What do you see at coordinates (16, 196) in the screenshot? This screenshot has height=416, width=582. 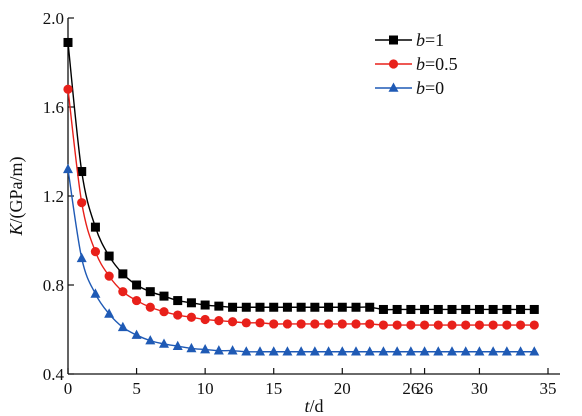 I see `y-axis-title: K/(GPa/m)` at bounding box center [16, 196].